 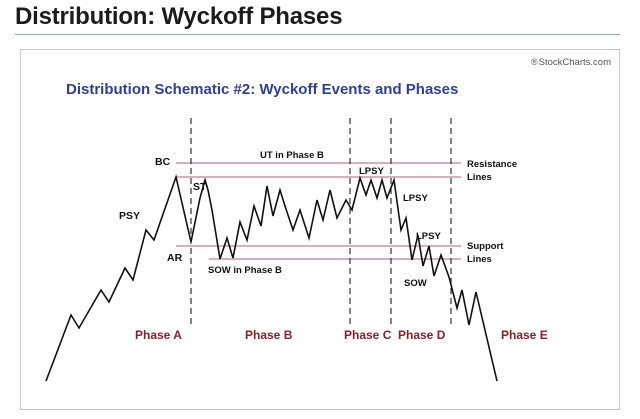 What do you see at coordinates (492, 164) in the screenshot?
I see `label-resistance: Resistance` at bounding box center [492, 164].